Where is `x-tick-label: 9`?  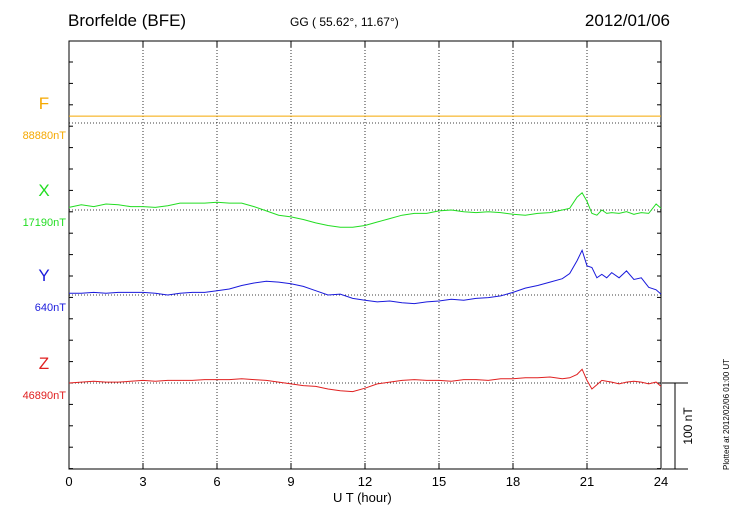
x-tick-label: 9 is located at coordinates (290, 481).